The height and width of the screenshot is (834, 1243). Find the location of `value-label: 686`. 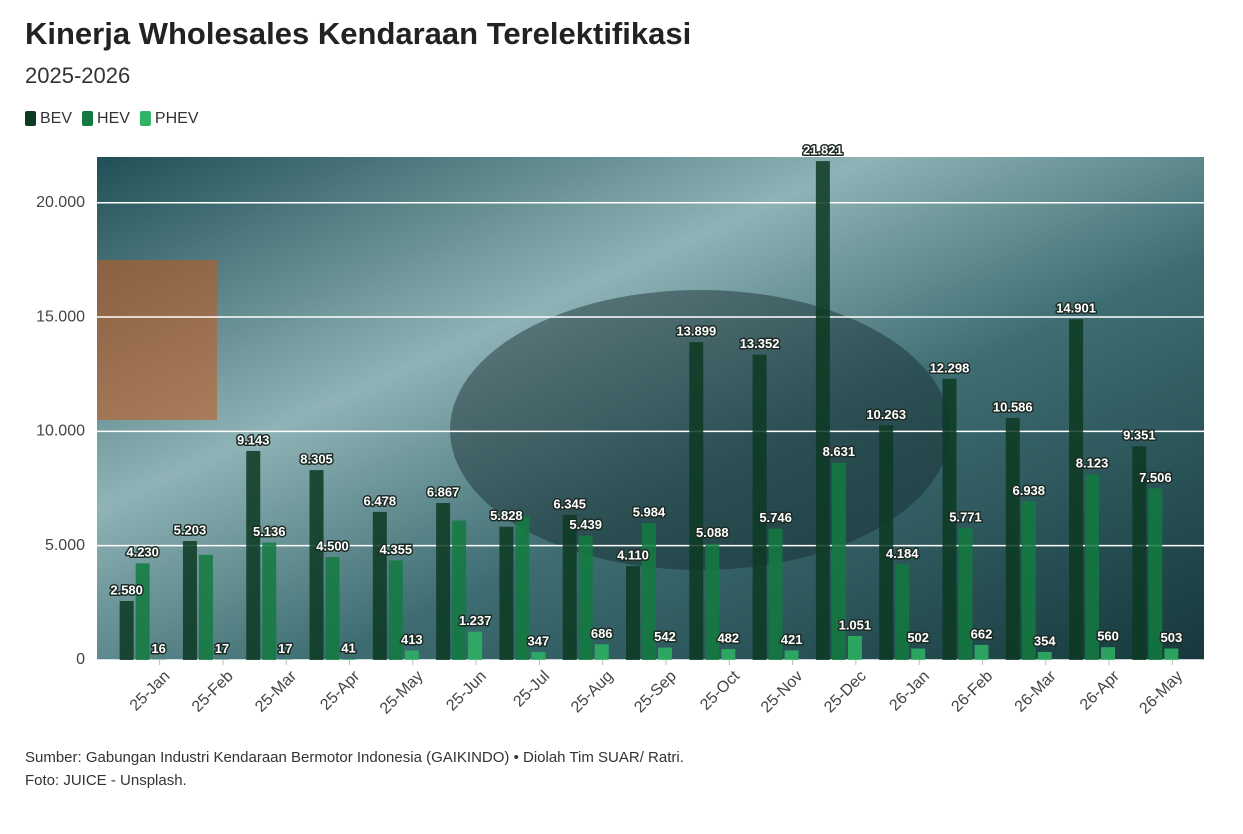

value-label: 686 is located at coordinates (602, 633).